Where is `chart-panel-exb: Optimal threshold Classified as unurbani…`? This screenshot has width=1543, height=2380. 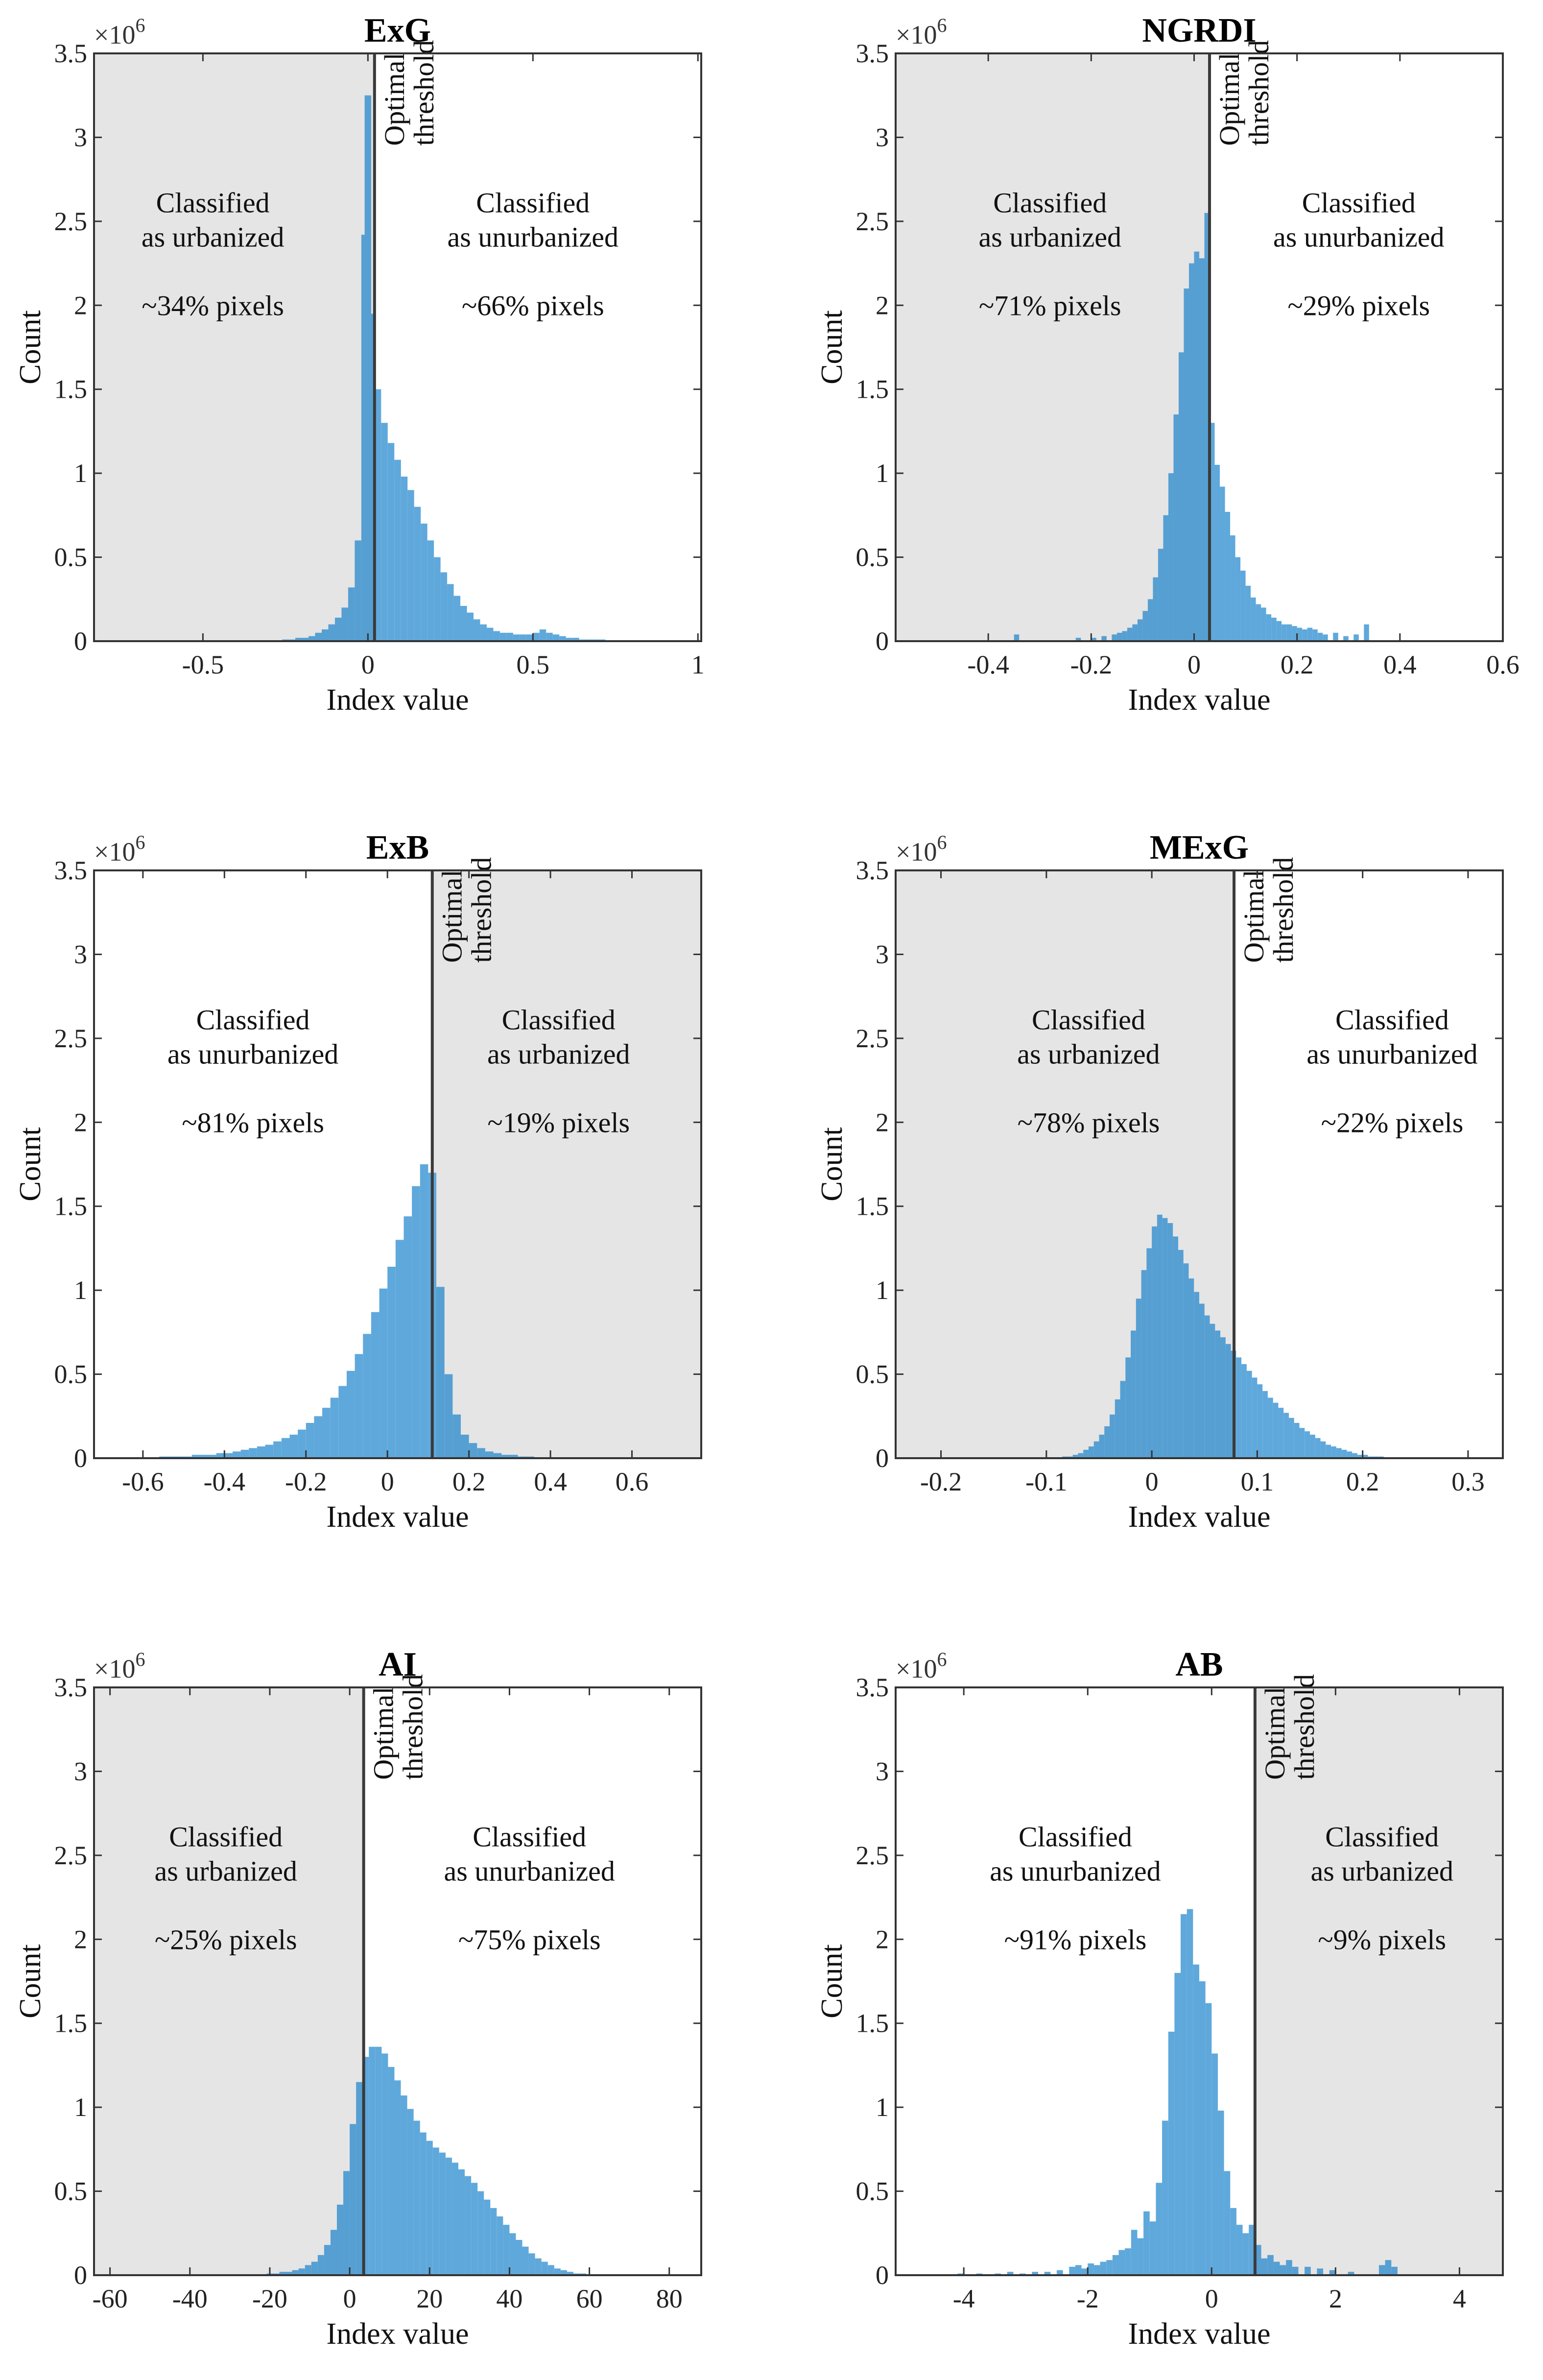 chart-panel-exb: Optimal threshold Classified as unurbani… is located at coordinates (358, 1181).